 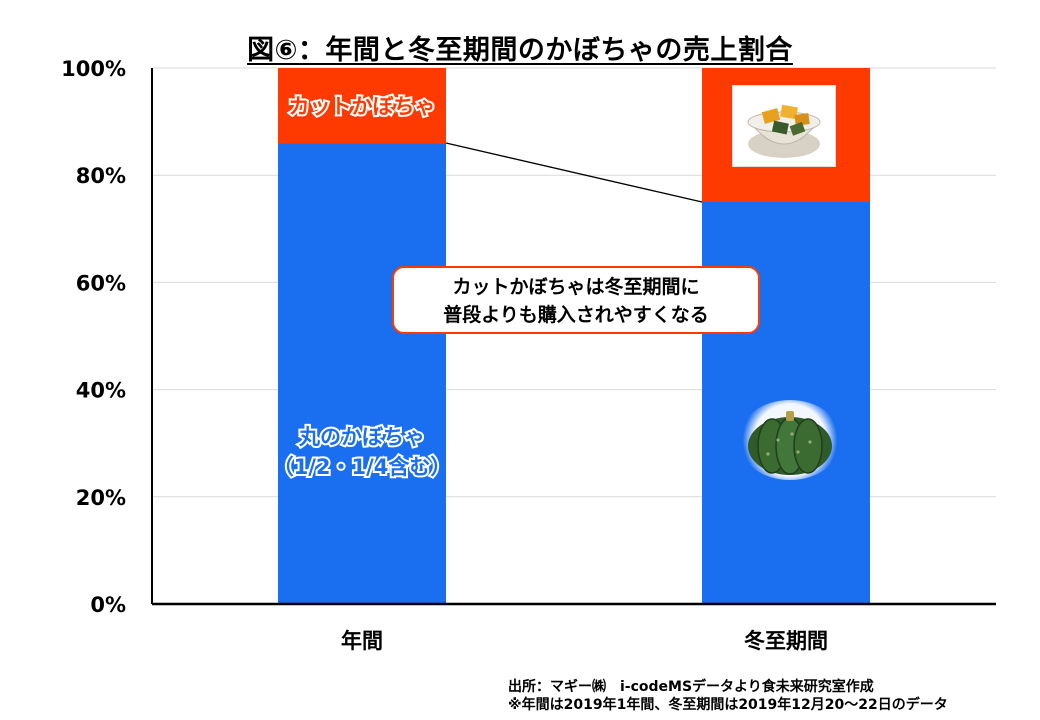 I want to click on y-tick-label: 20%, so click(x=101, y=498).